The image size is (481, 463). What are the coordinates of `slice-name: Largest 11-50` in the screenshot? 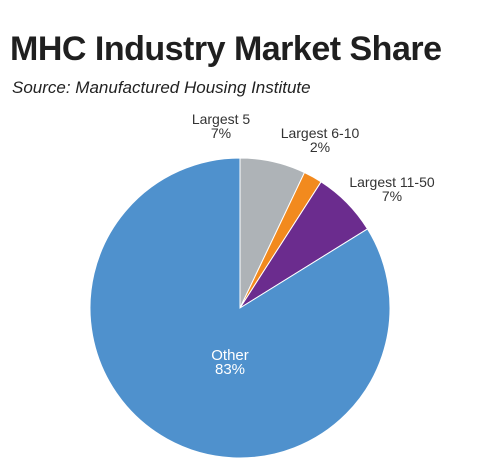 It's located at (392, 182).